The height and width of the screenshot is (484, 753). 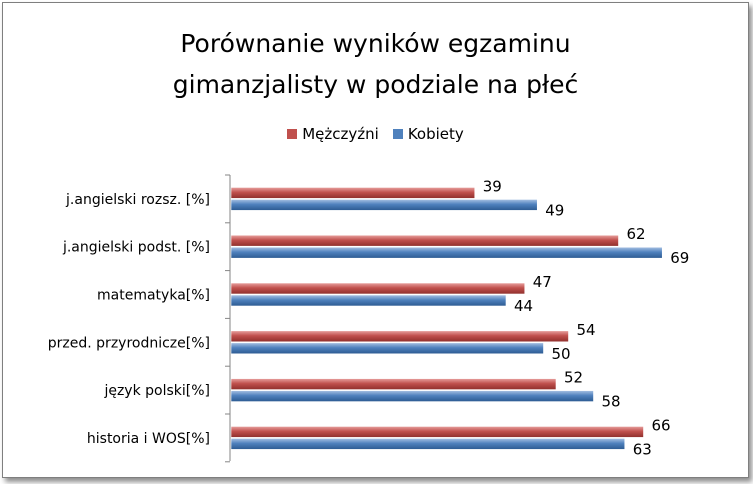 What do you see at coordinates (661, 425) in the screenshot?
I see `data-label: 66` at bounding box center [661, 425].